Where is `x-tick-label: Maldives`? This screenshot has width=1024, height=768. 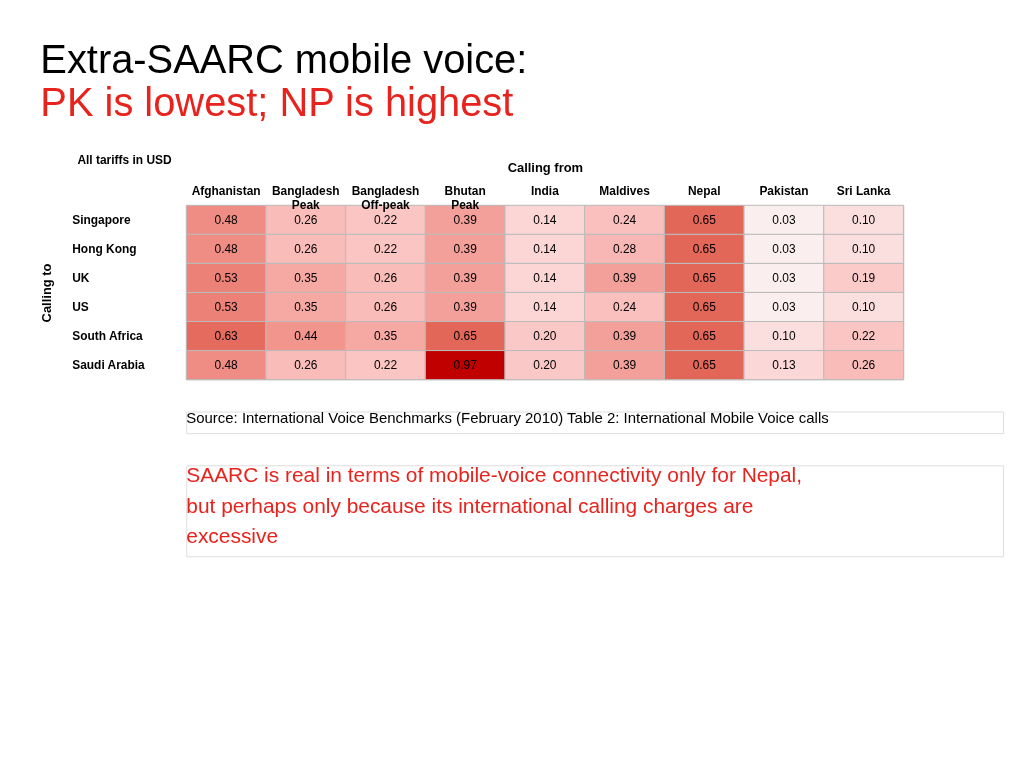
x-tick-label: Maldives is located at coordinates (625, 190).